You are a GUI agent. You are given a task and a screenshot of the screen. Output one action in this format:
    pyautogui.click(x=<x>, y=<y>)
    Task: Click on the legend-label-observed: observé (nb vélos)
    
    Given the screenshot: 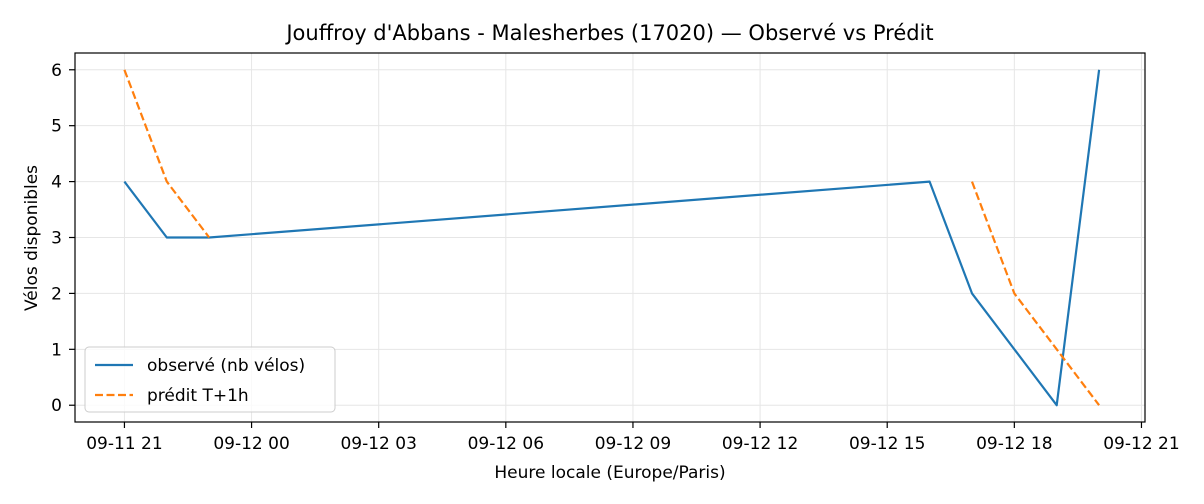 What is the action you would take?
    pyautogui.click(x=226, y=366)
    